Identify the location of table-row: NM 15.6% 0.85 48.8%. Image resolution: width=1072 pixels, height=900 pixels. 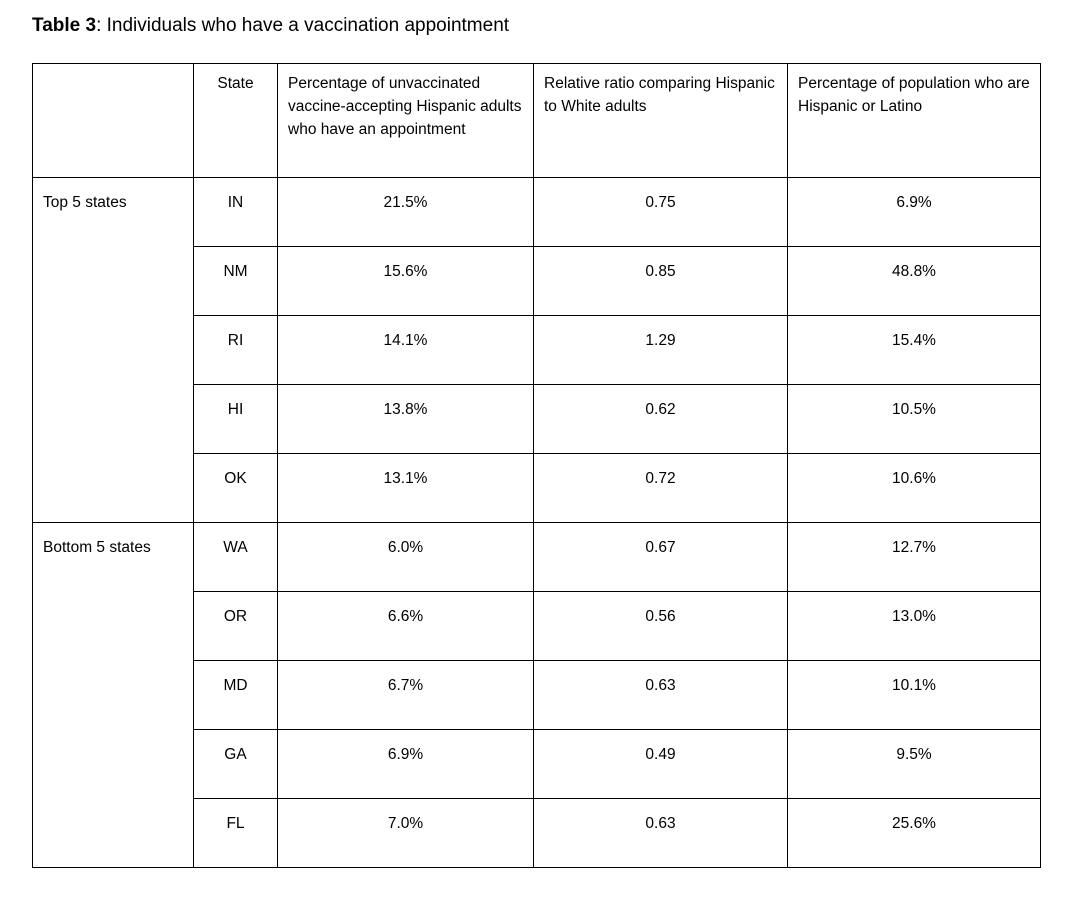
(537, 281).